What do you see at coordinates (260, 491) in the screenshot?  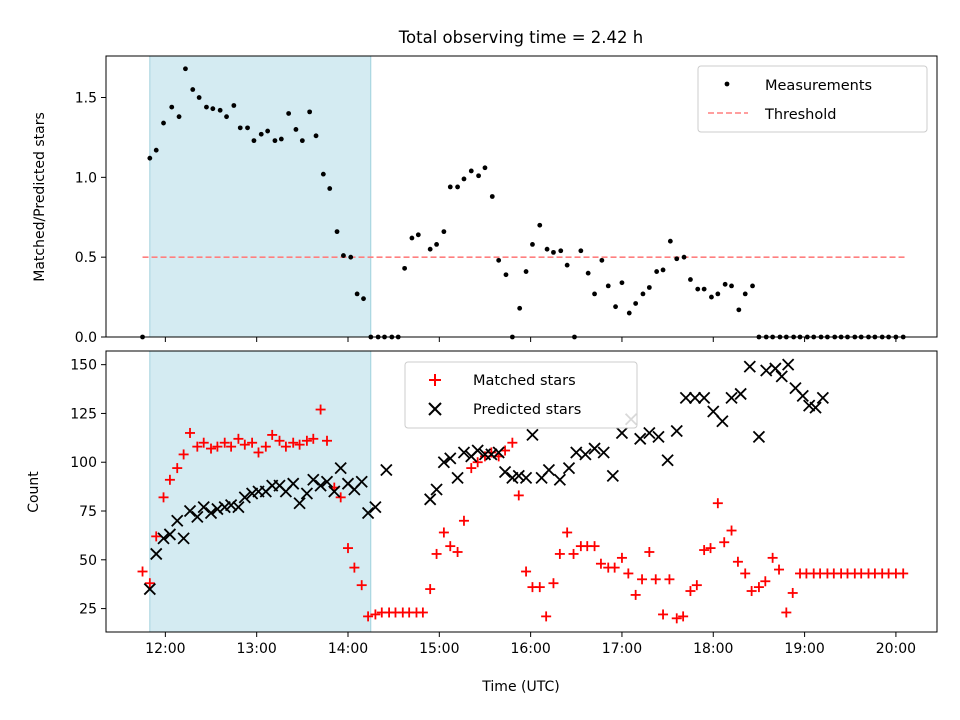 I see `observing-window-shade-bottom` at bounding box center [260, 491].